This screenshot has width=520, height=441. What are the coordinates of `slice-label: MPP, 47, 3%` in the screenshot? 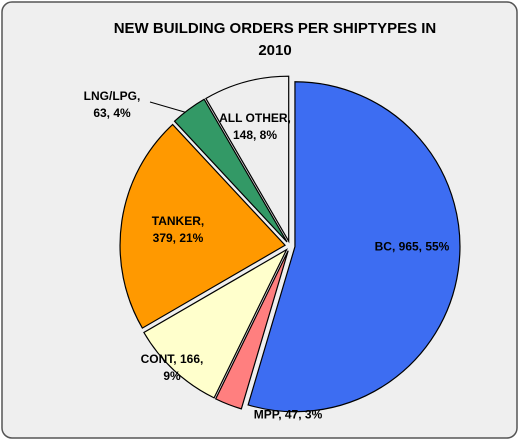 It's located at (288, 414).